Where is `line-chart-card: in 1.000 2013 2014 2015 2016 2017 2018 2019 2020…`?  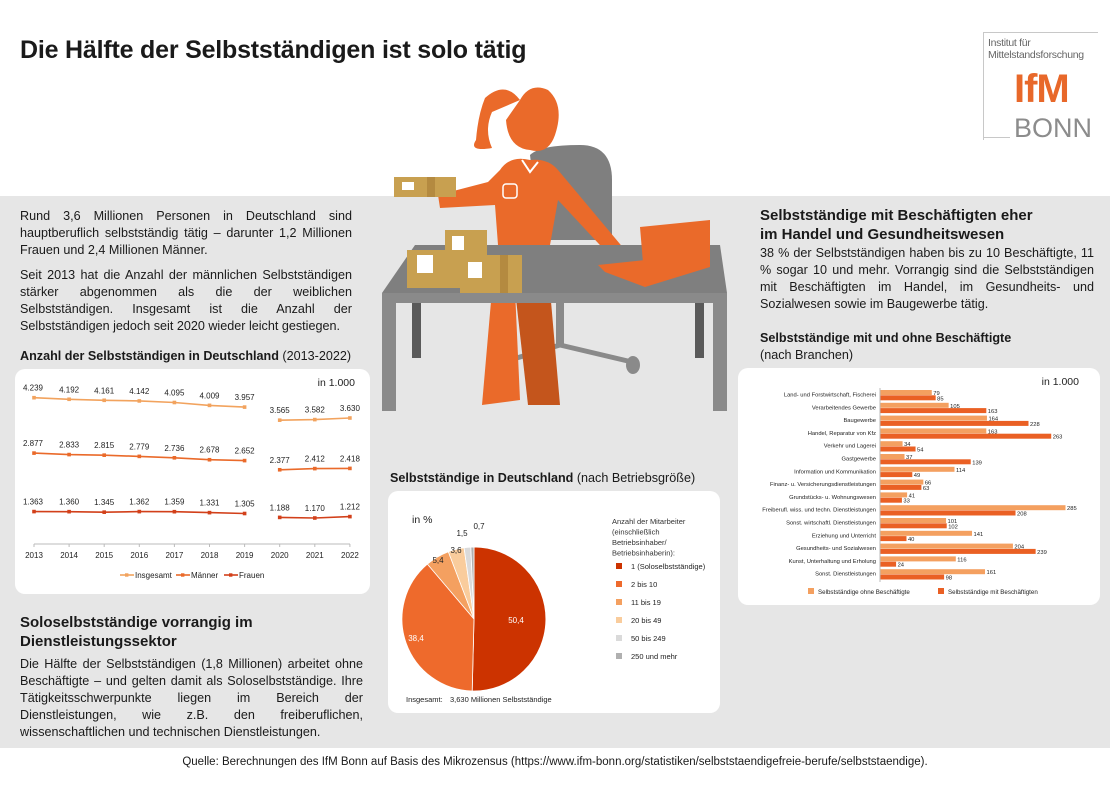
line-chart-card: in 1.000 2013 2014 2015 2016 2017 2018 2019 2020… is located at coordinates (192, 481).